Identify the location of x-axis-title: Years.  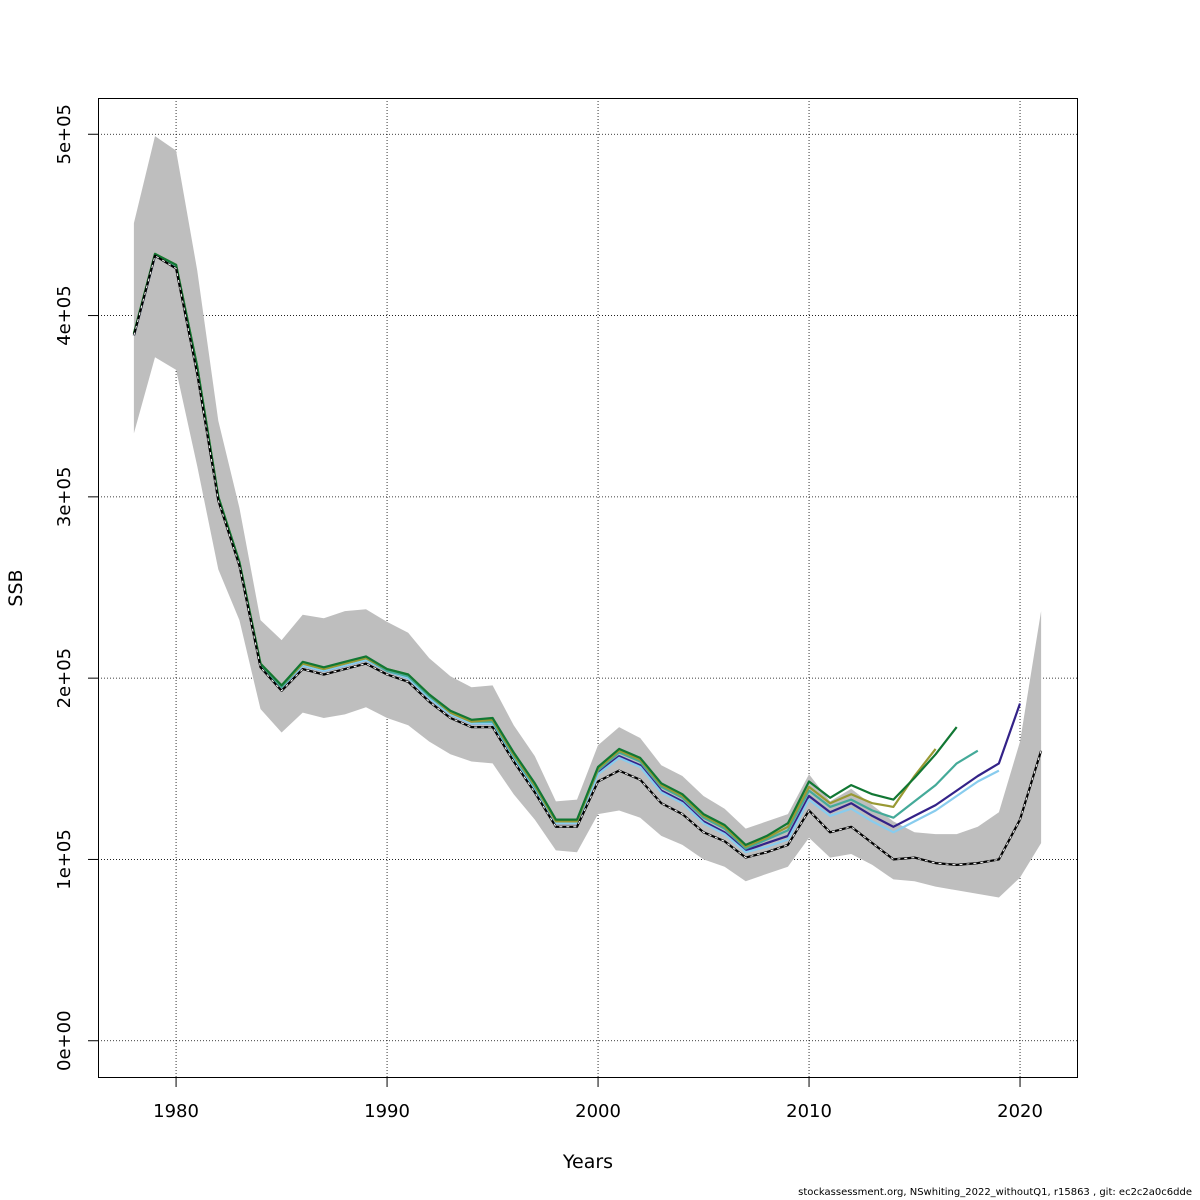
(587, 1162).